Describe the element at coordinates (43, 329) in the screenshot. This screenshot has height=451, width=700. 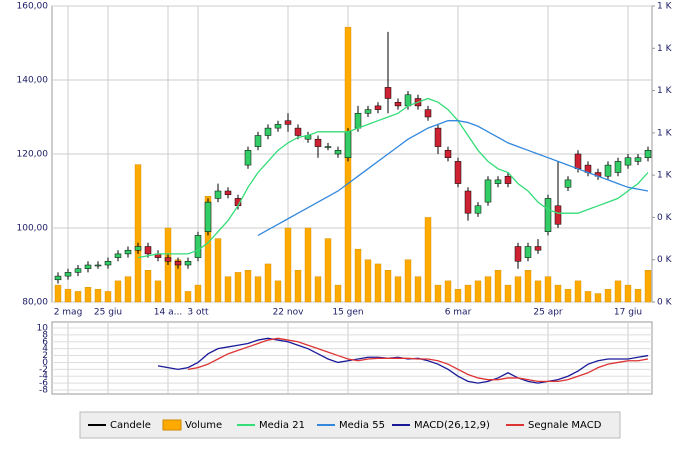
I see `y-tick-label: 10` at that location.